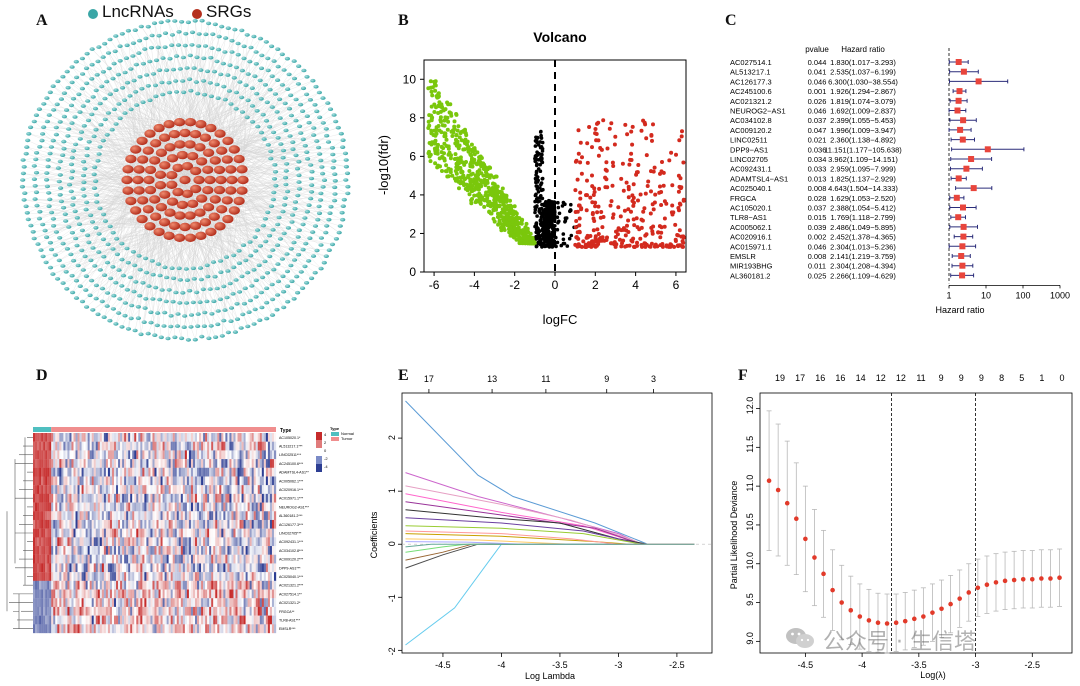 The width and height of the screenshot is (1080, 686). I want to click on x-tick-label: -4, so click(474, 285).